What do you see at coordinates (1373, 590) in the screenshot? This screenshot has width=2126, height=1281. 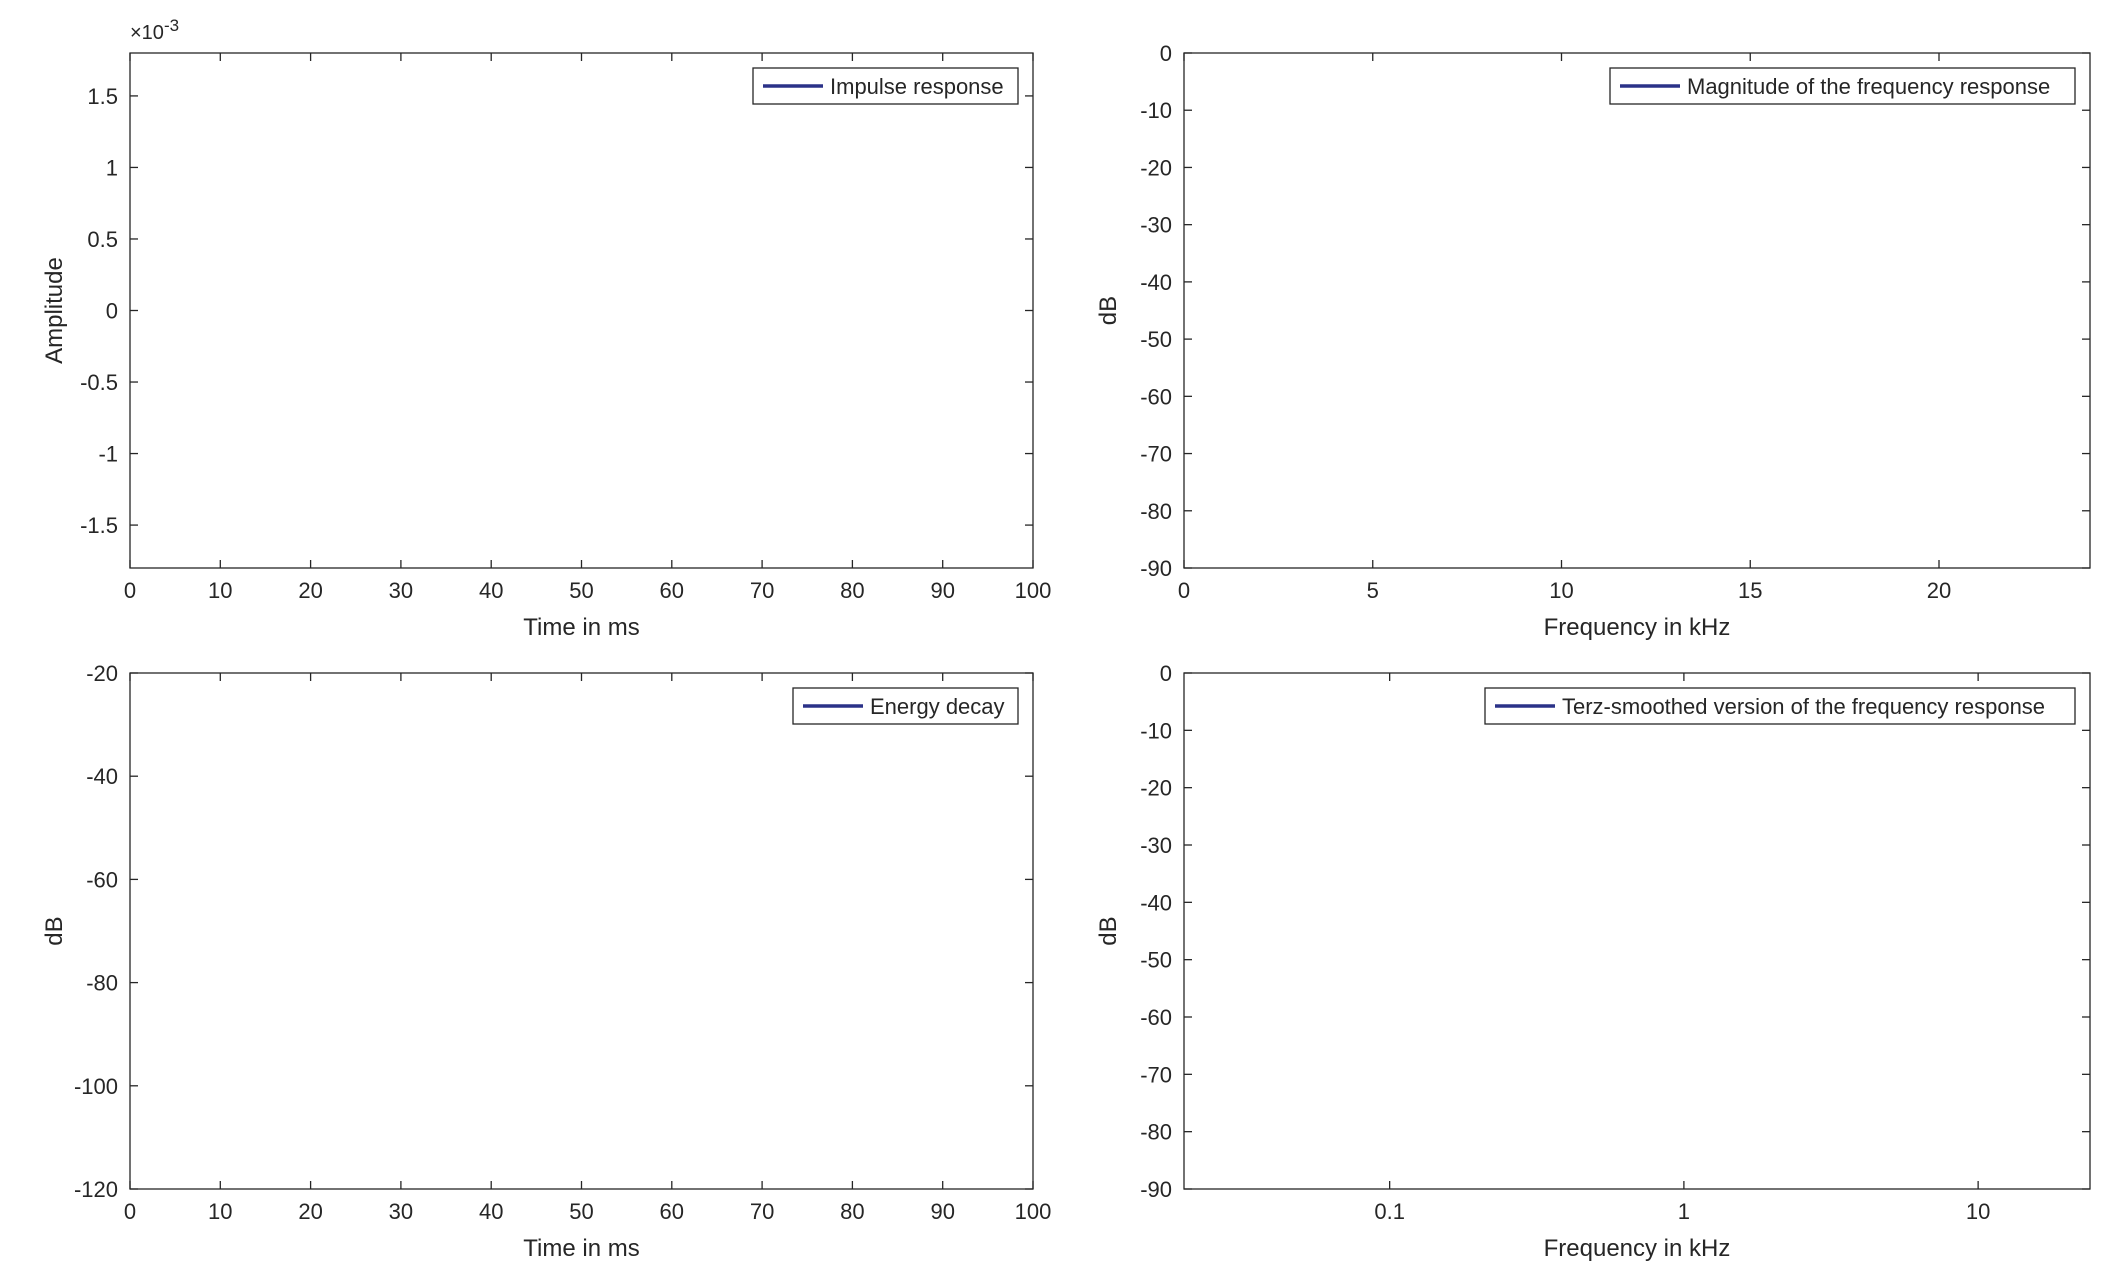 I see `x-tick-label: 5` at bounding box center [1373, 590].